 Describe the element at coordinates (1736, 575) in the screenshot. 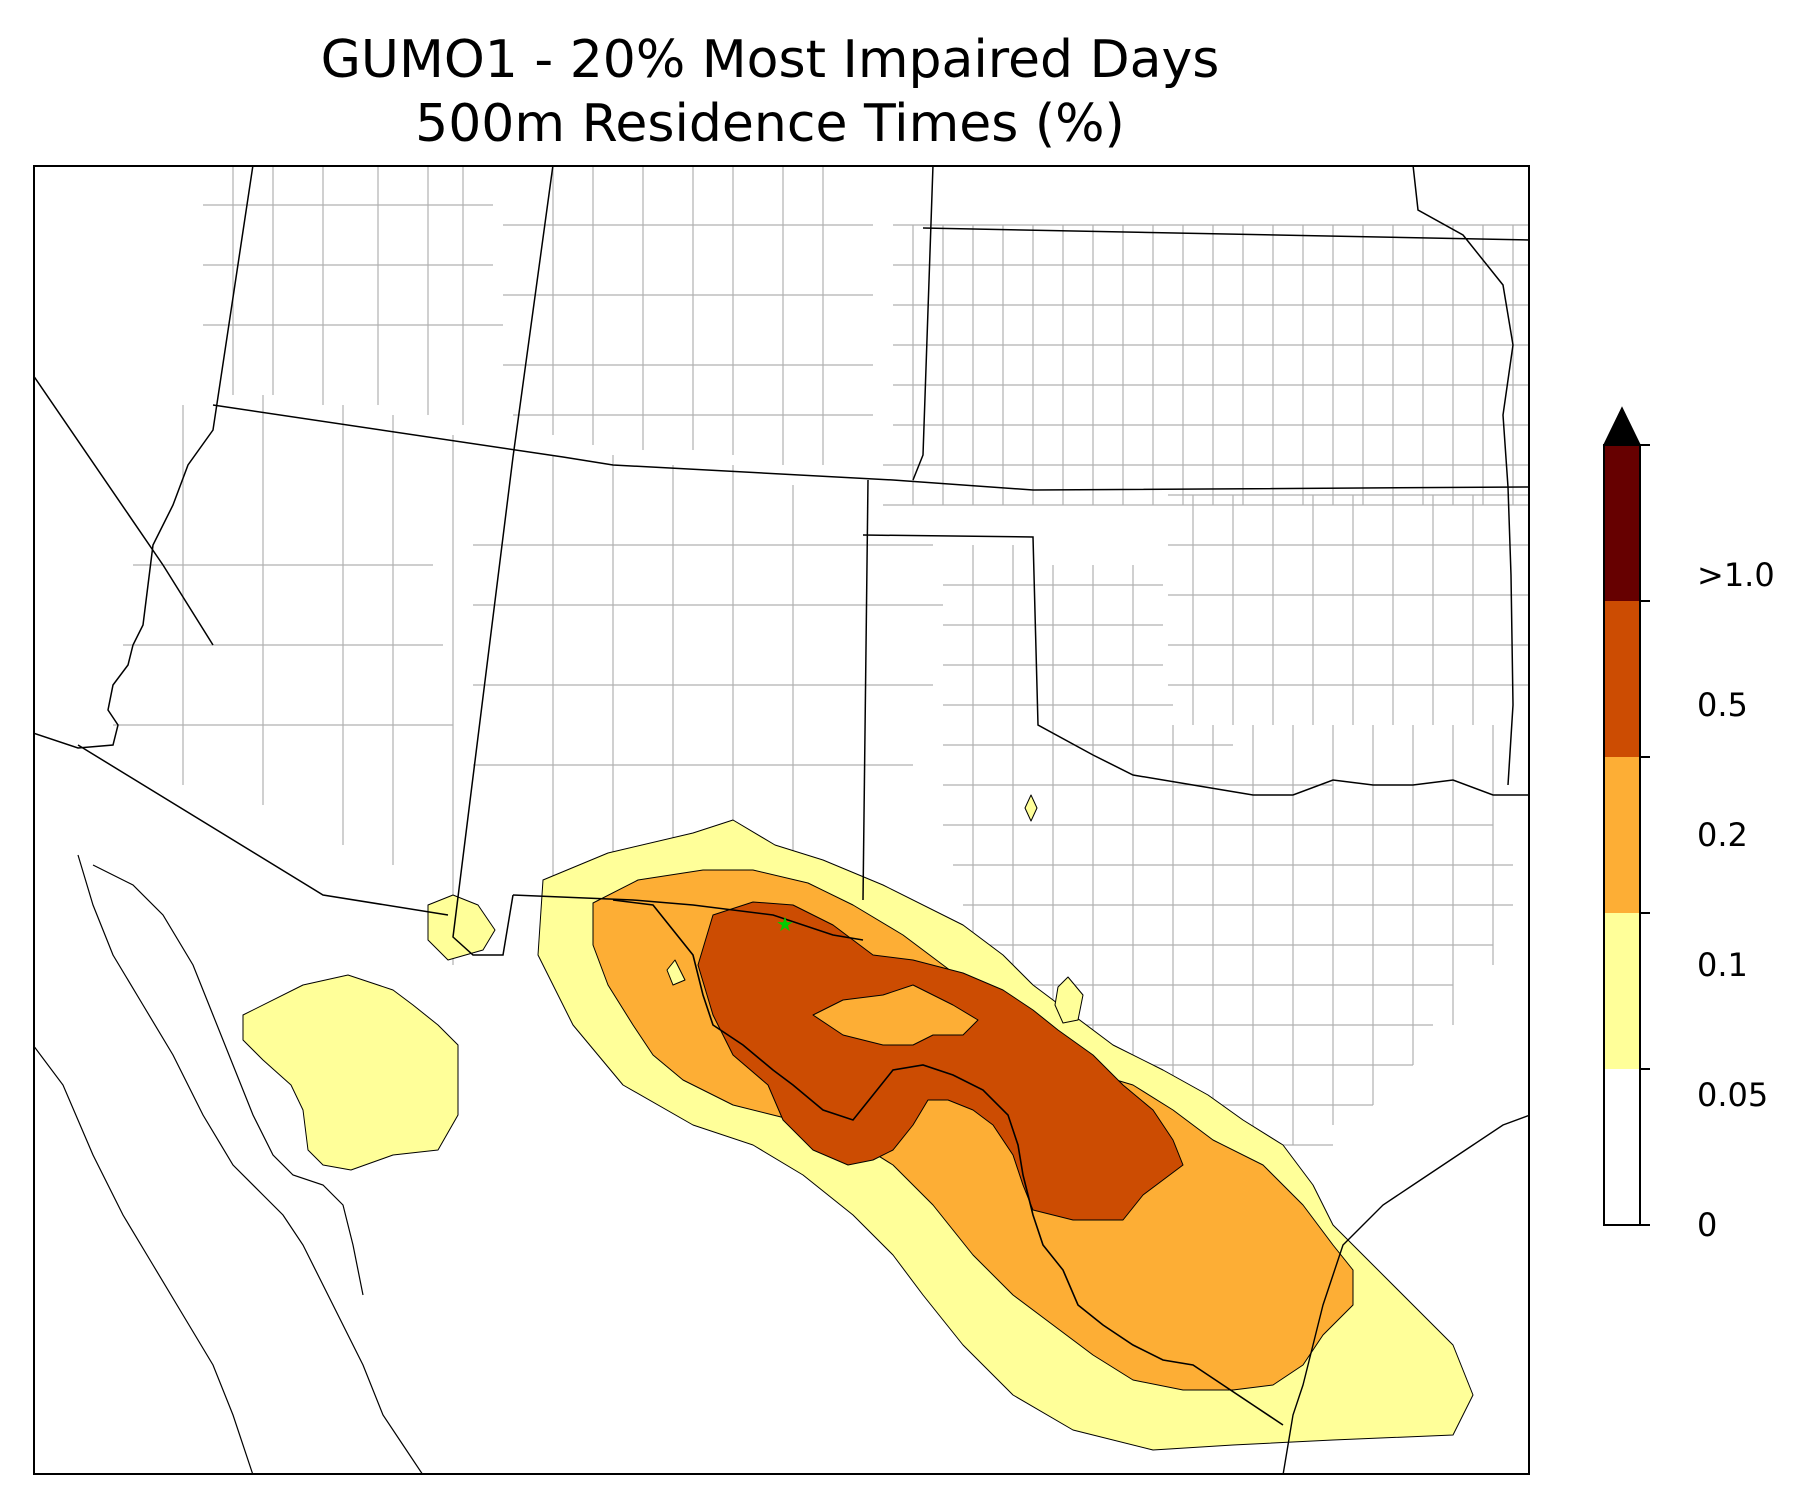

I see `colorbar-label-gt1.0: >1.0` at that location.